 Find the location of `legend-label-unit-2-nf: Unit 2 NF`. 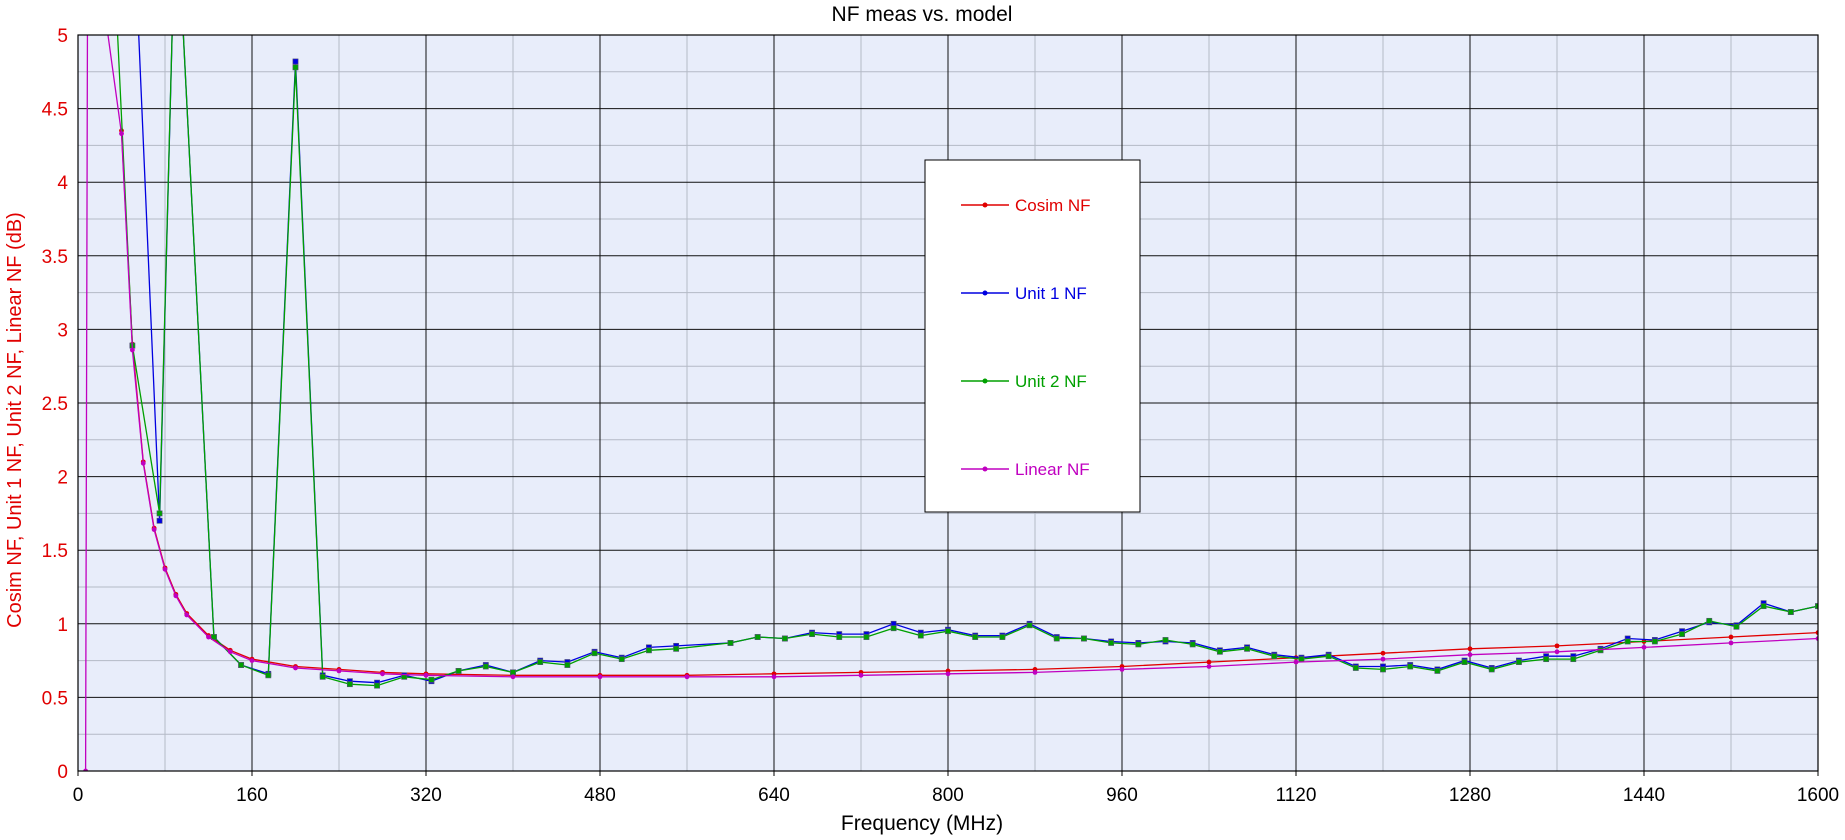

legend-label-unit-2-nf: Unit 2 NF is located at coordinates (1051, 381).